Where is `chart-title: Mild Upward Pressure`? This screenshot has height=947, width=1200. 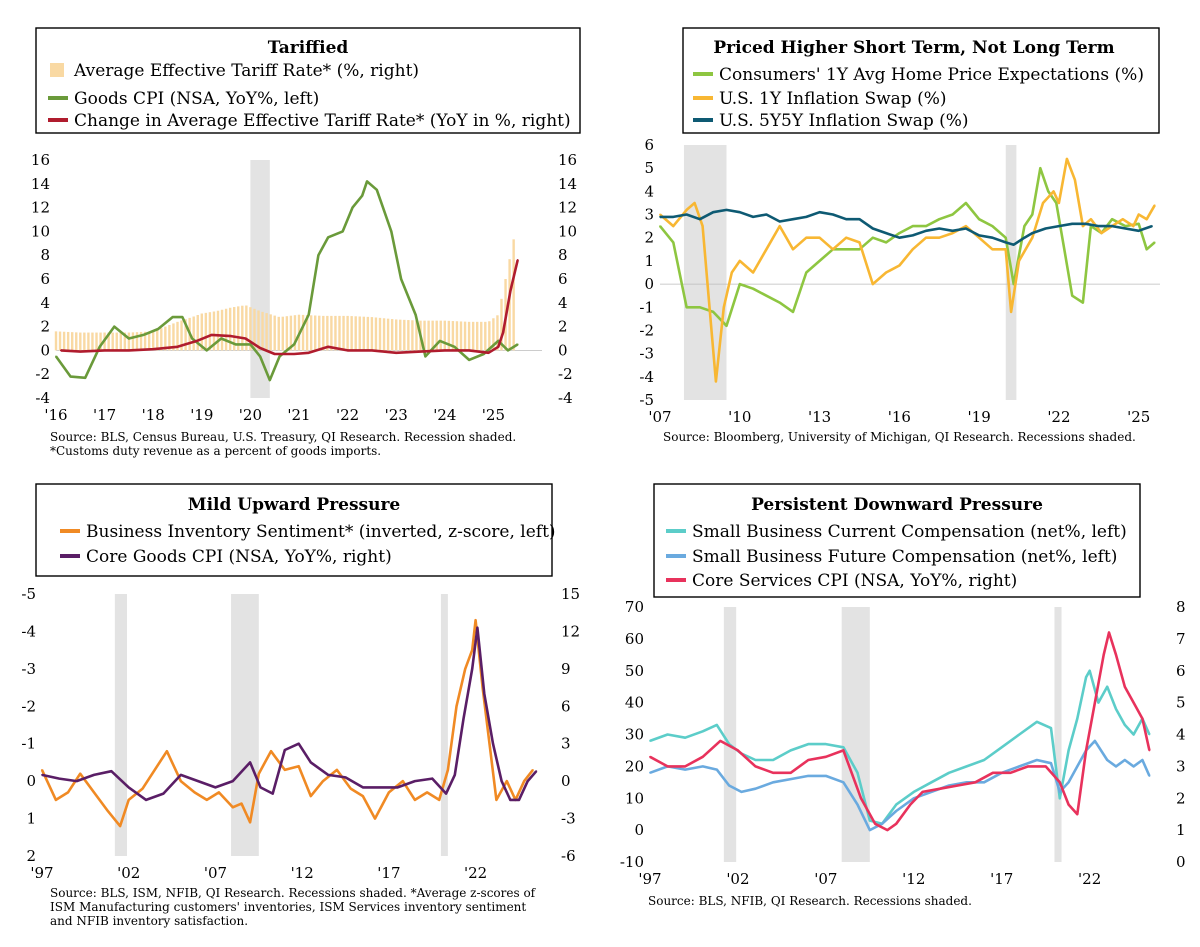
chart-title: Mild Upward Pressure is located at coordinates (294, 505).